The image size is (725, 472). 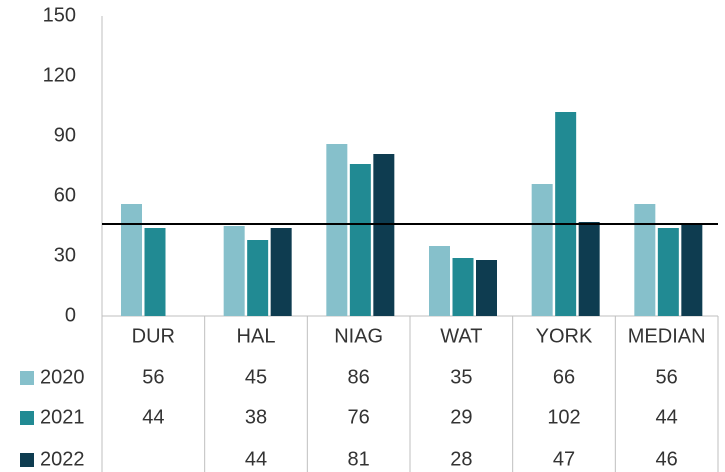 I want to click on y-tick-label: 30, so click(x=65, y=255).